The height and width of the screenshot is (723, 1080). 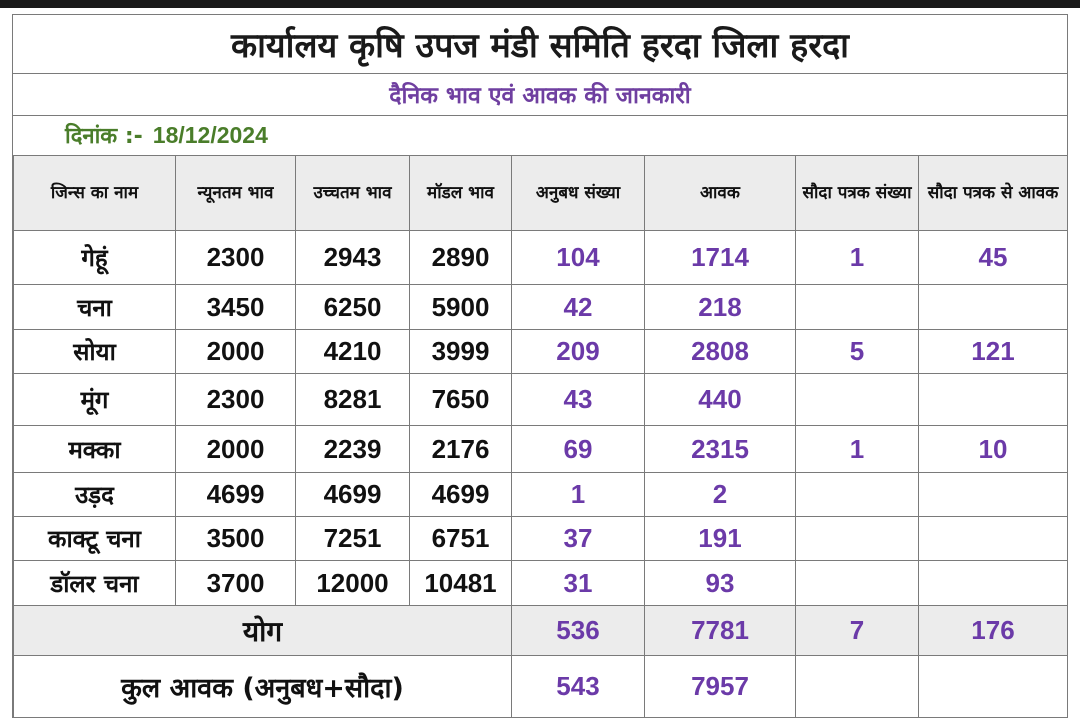 What do you see at coordinates (993, 257) in the screenshot?
I see `sauda-arrival-cell: 45` at bounding box center [993, 257].